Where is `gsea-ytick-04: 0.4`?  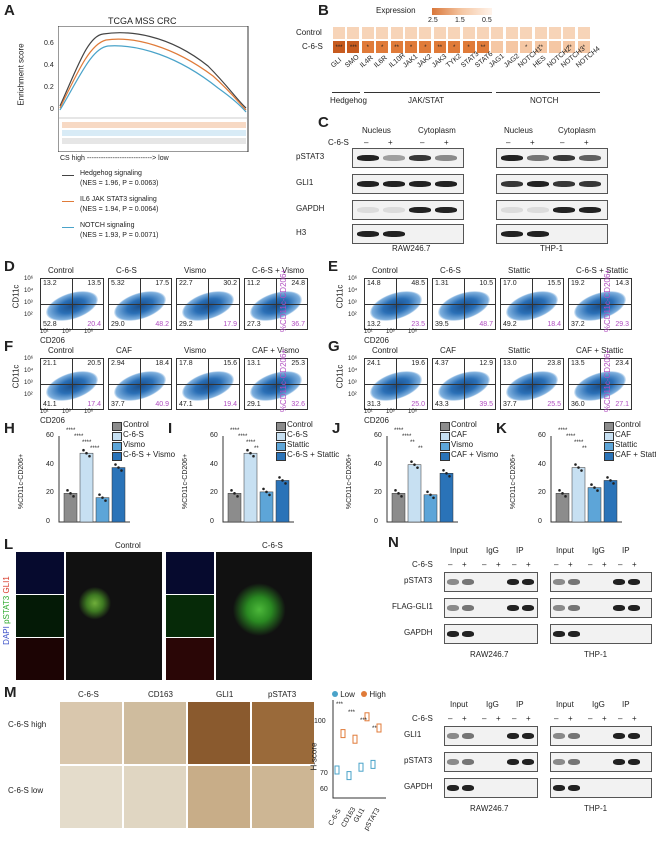
gsea-ytick-04: 0.4 is located at coordinates (49, 65).